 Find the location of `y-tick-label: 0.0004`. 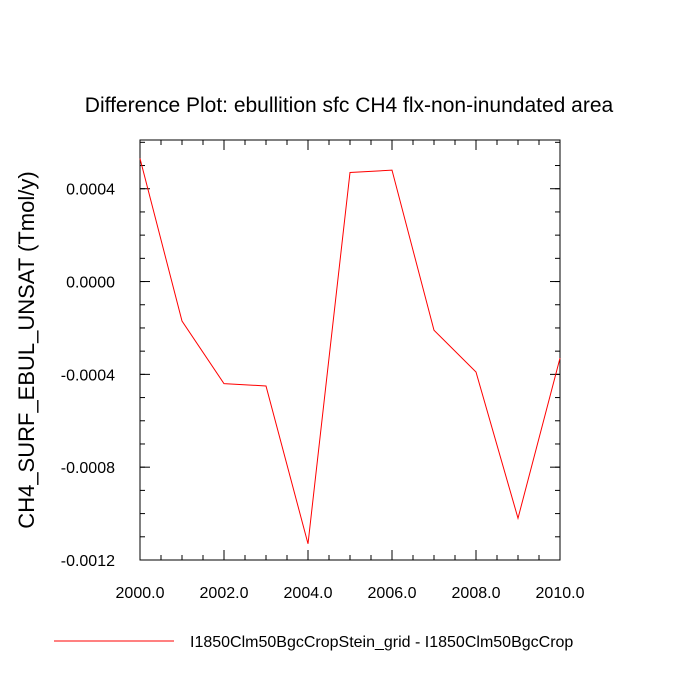

y-tick-label: 0.0004 is located at coordinates (90, 190).